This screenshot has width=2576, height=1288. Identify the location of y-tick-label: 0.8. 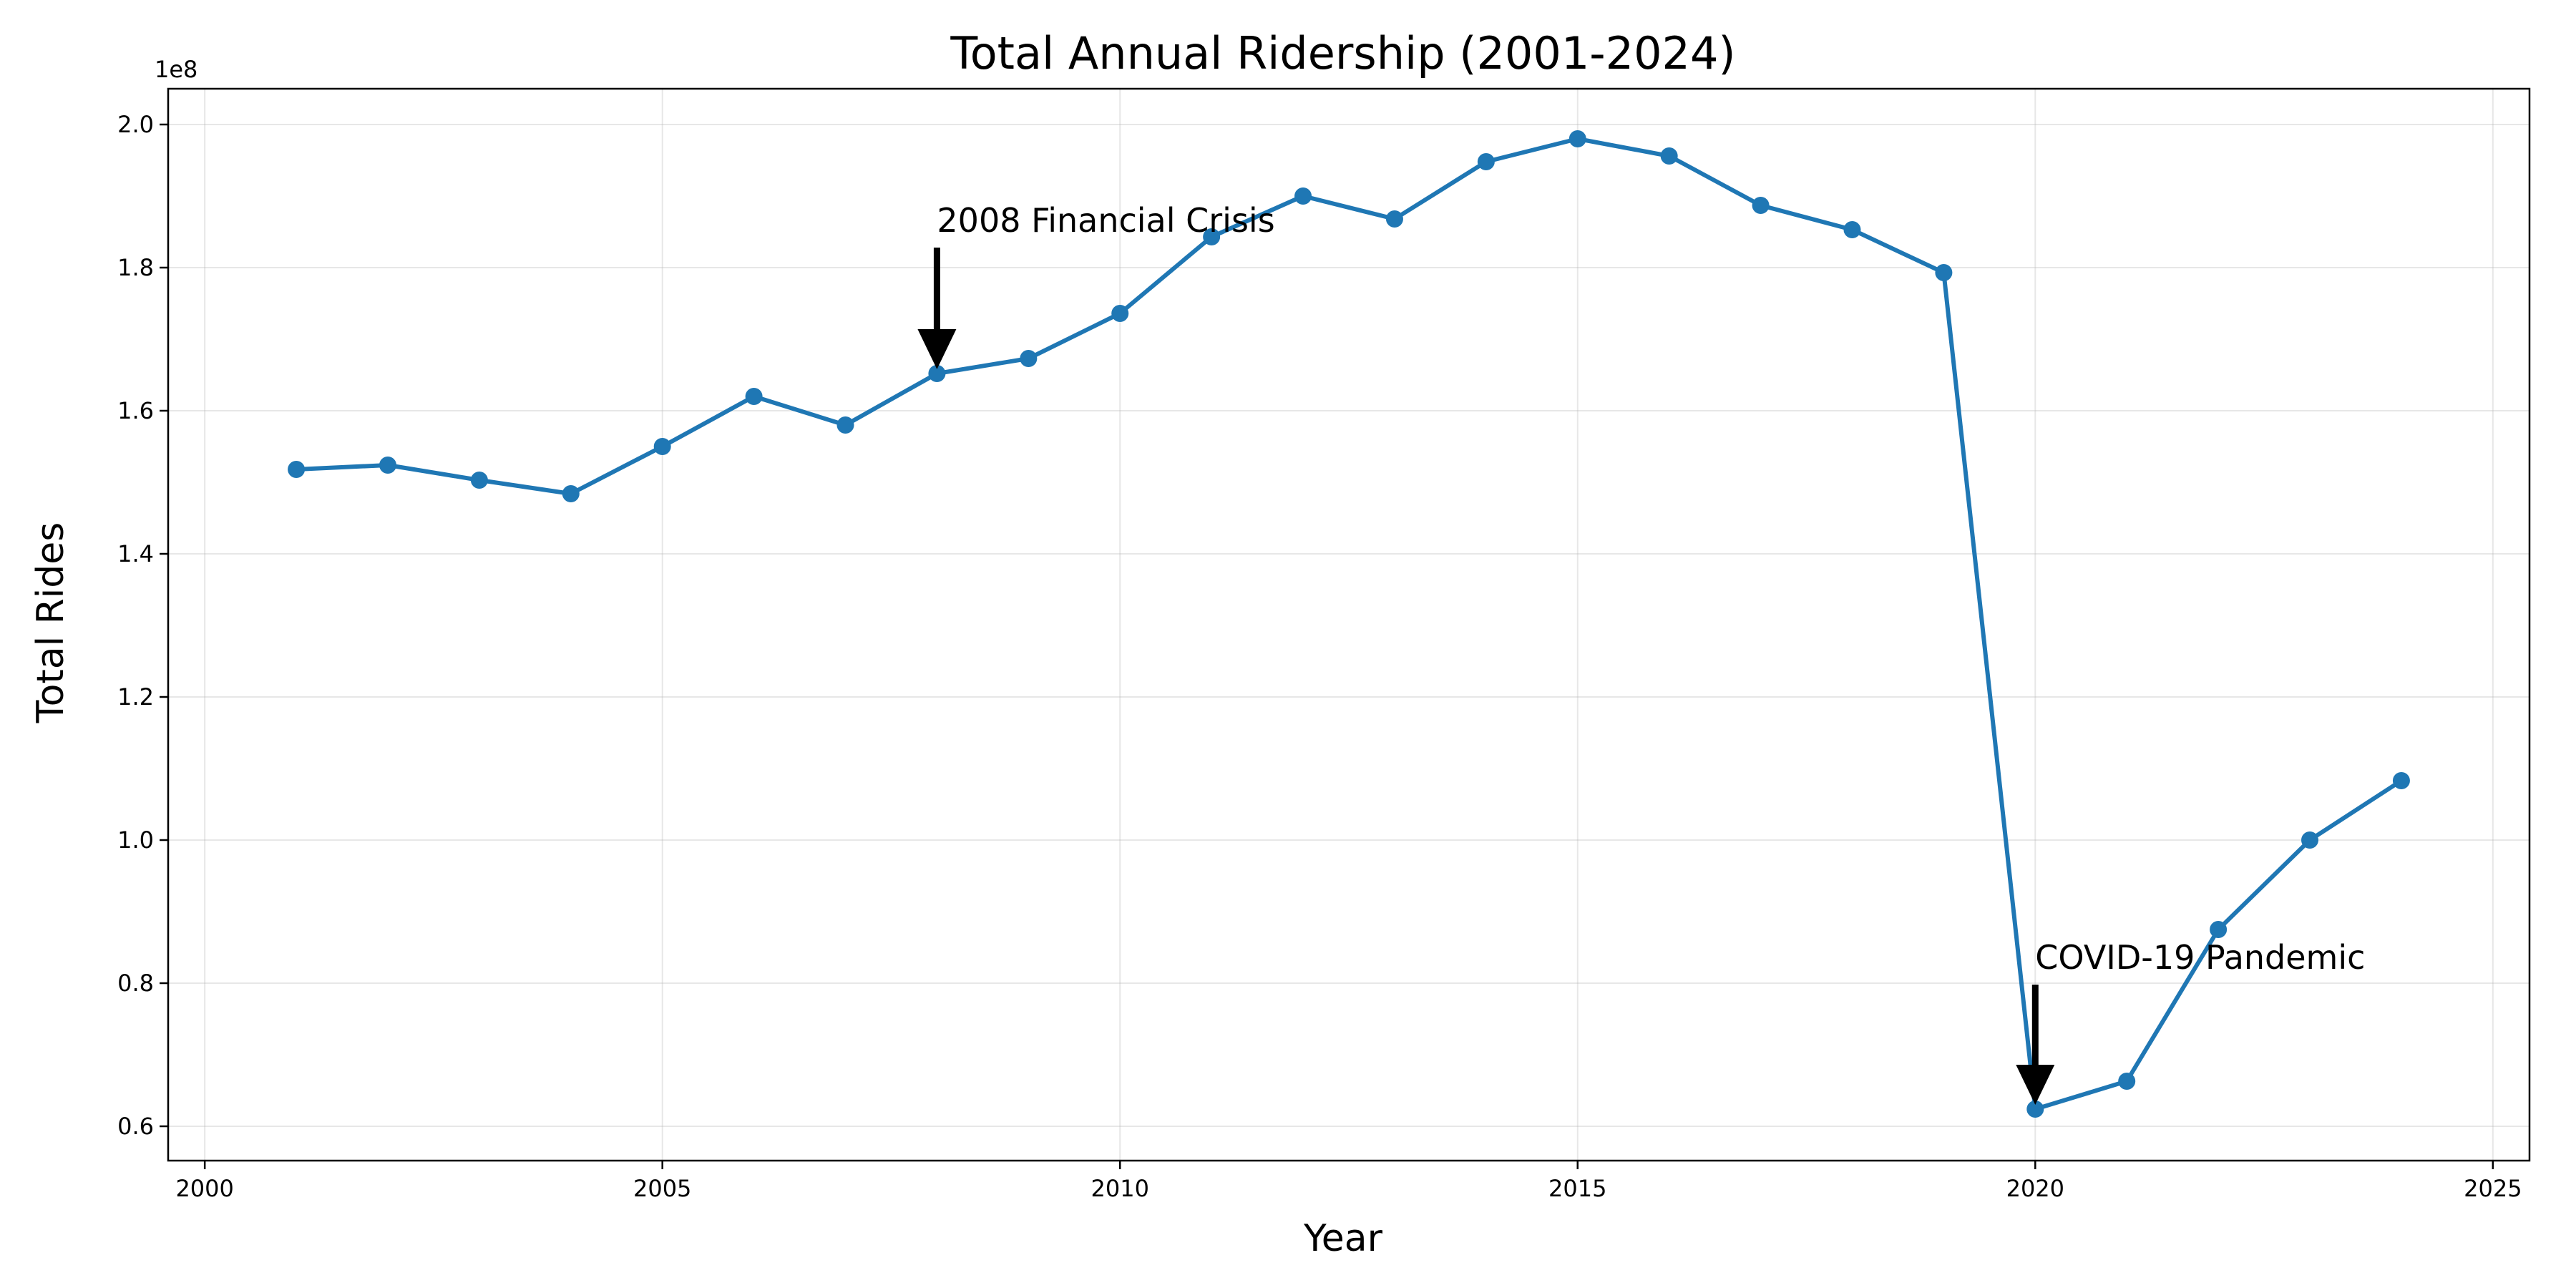
(135, 983).